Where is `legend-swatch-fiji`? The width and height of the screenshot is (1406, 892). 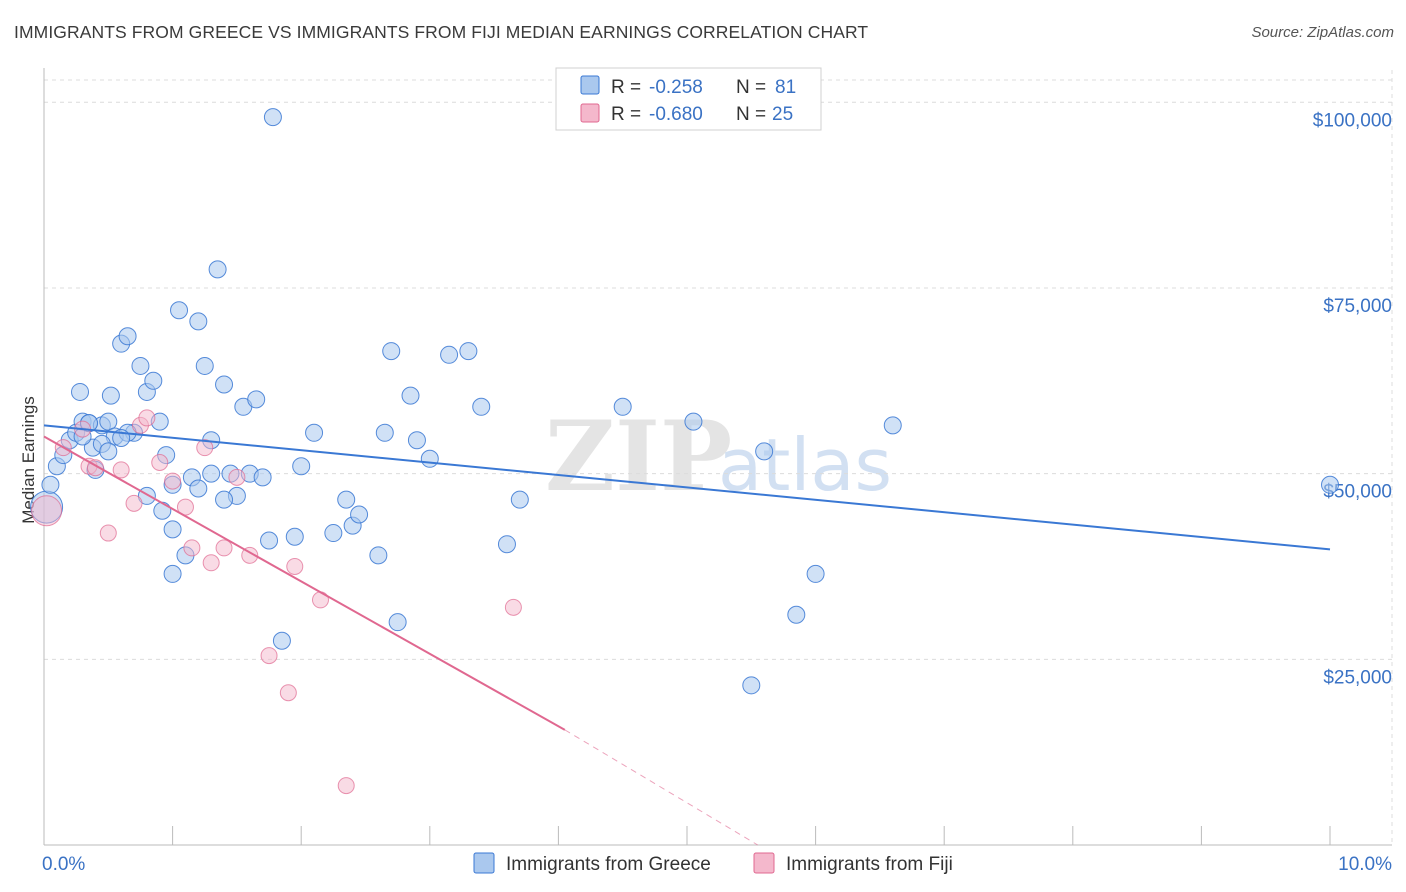 legend-swatch-fiji is located at coordinates (590, 113).